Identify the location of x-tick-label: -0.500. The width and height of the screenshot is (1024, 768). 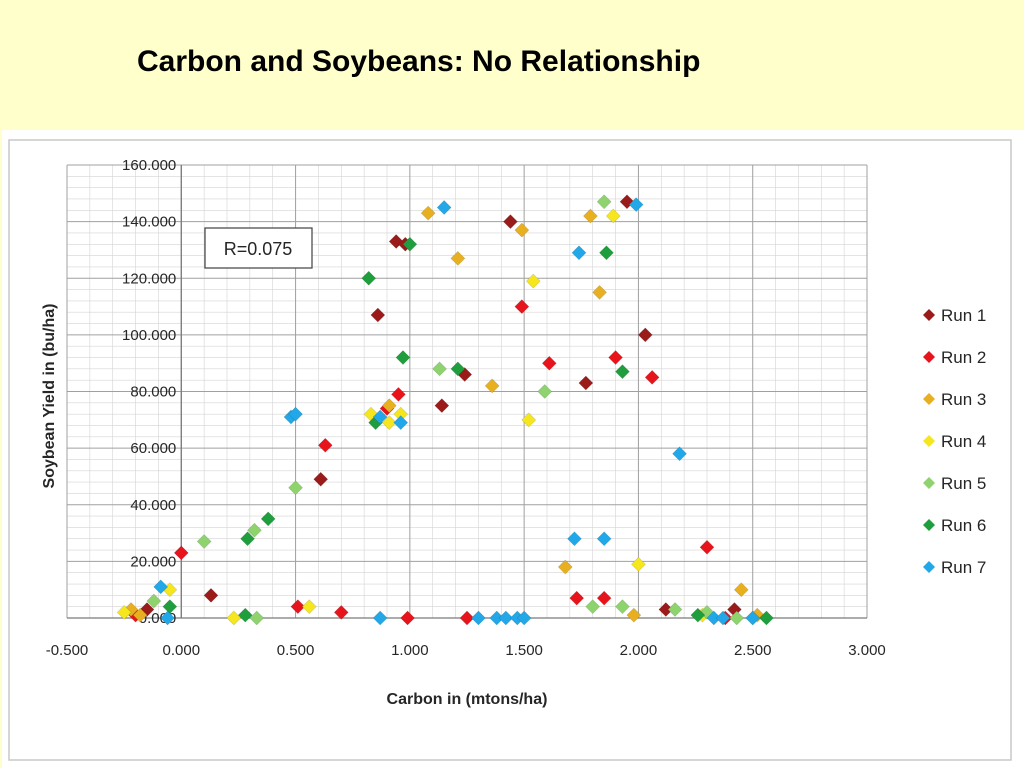
(67, 650).